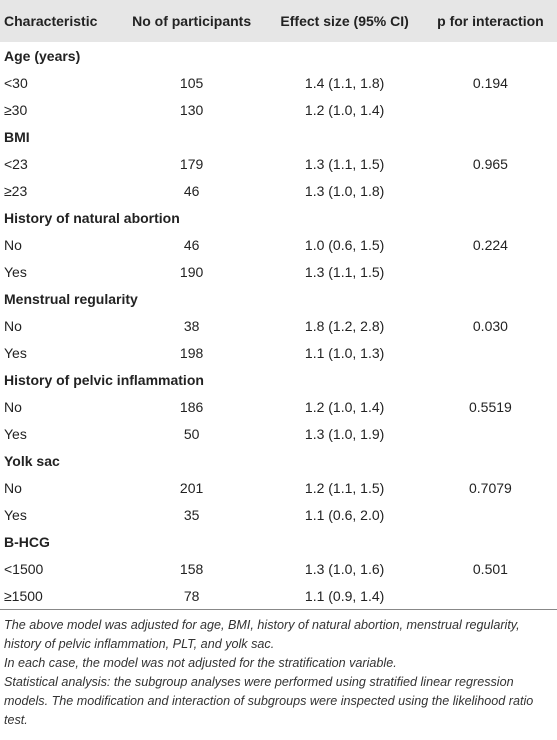  What do you see at coordinates (191, 325) in the screenshot?
I see `participants: 38` at bounding box center [191, 325].